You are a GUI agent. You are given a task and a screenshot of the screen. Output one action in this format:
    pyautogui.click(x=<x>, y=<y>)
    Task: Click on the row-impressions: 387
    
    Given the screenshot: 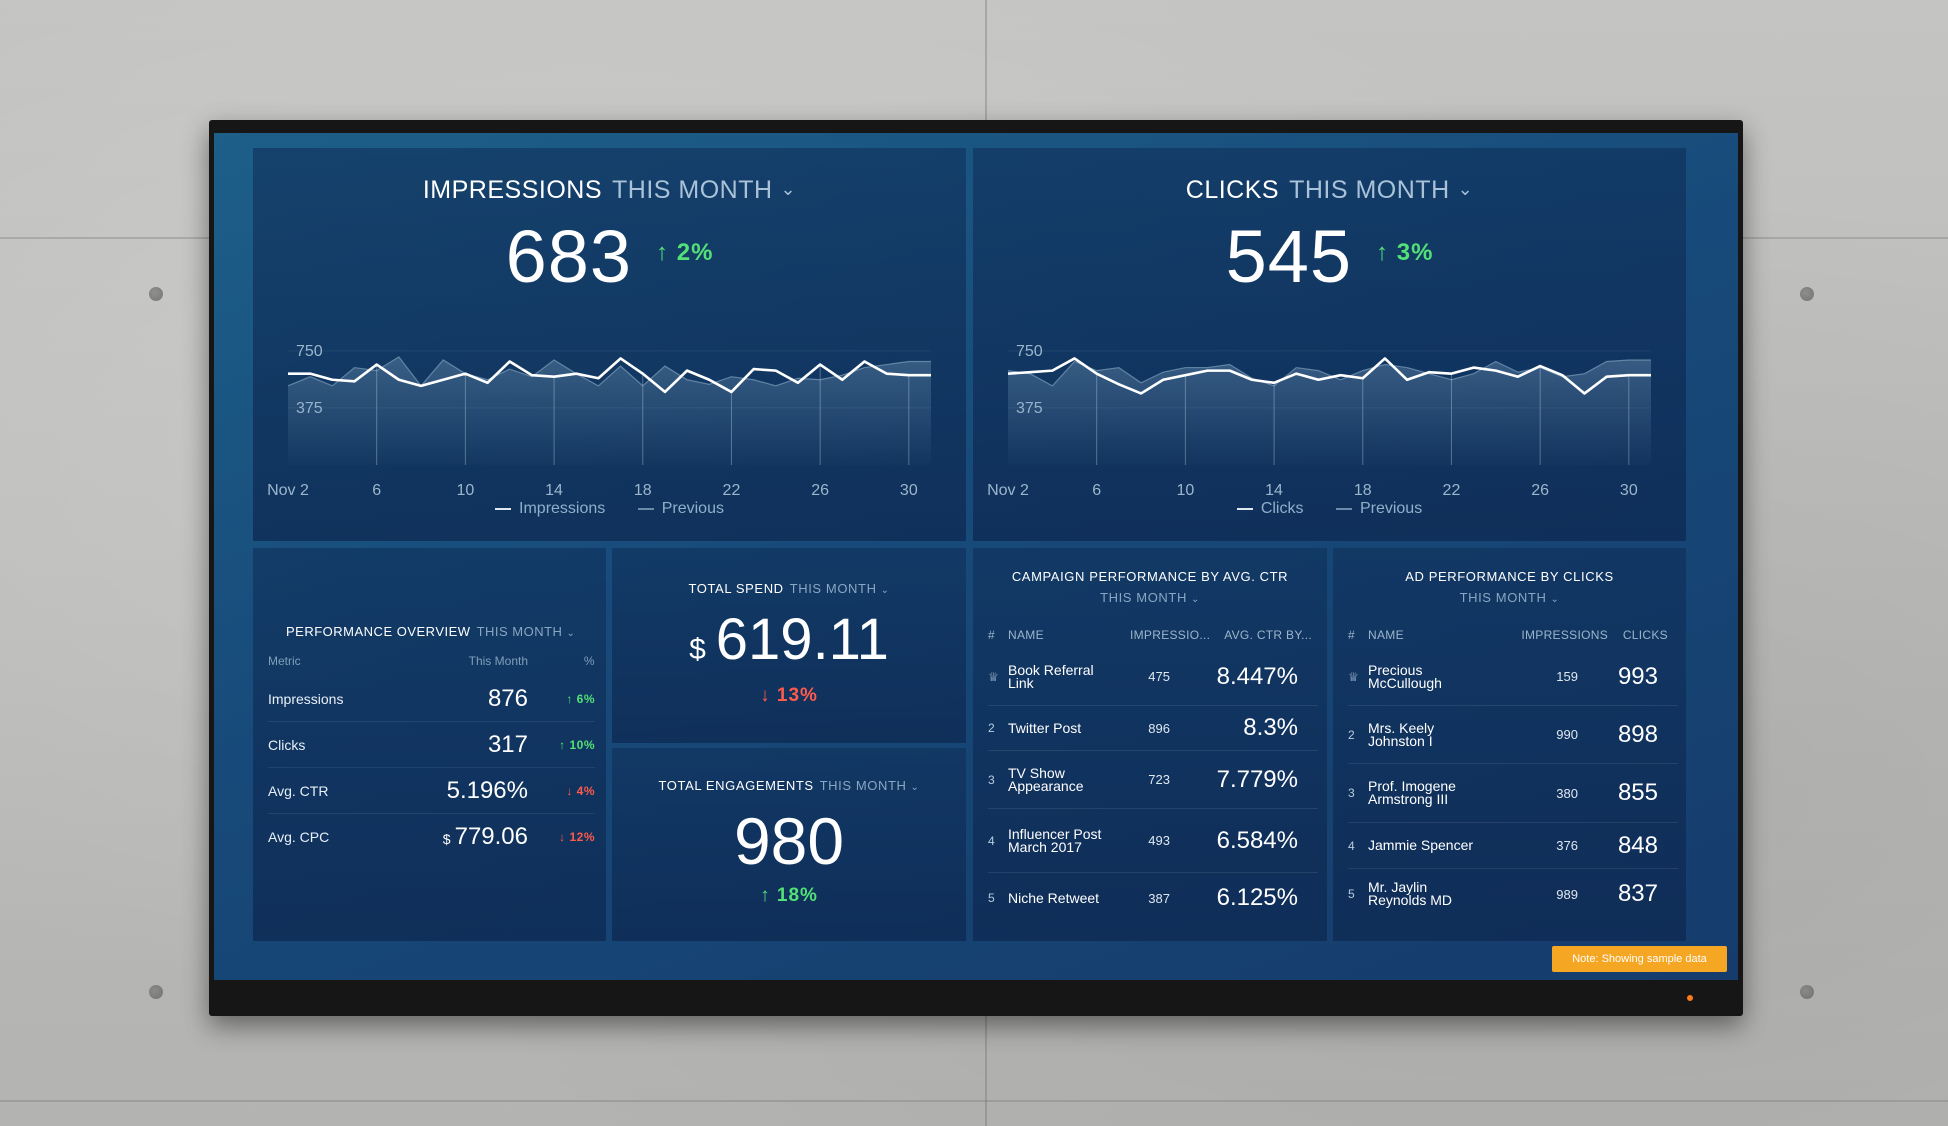 What is the action you would take?
    pyautogui.click(x=1159, y=898)
    